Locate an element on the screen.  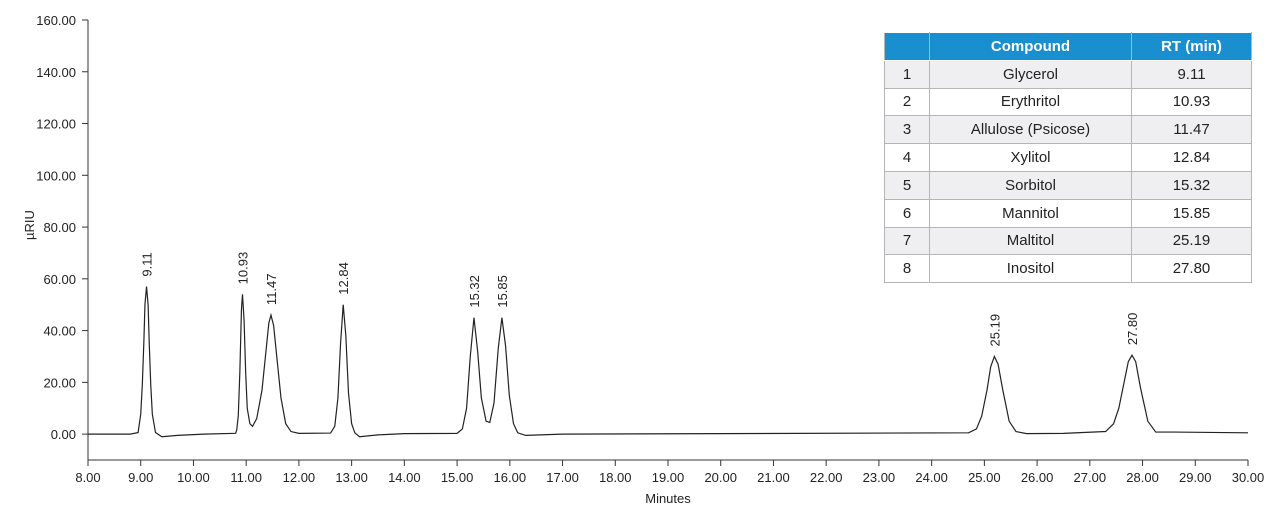
table-cell: 8 is located at coordinates (907, 269).